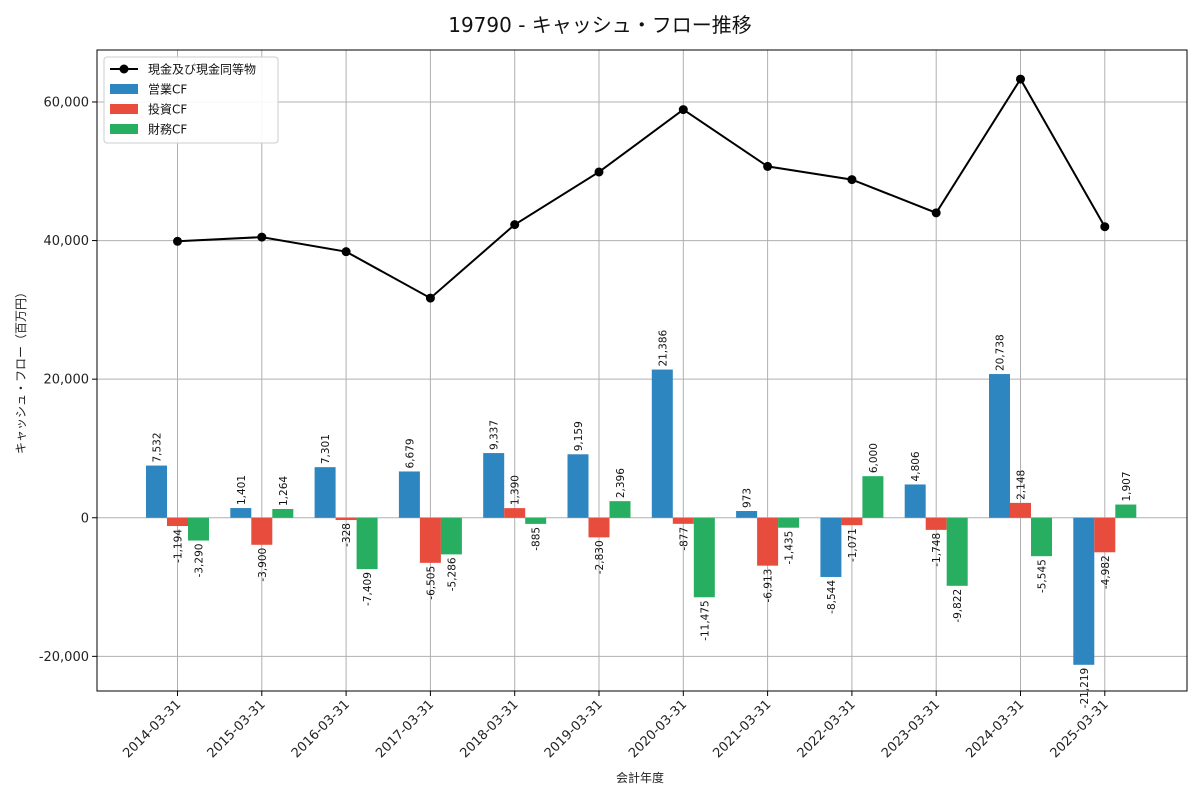  Describe the element at coordinates (999, 446) in the screenshot. I see `bar-営業CF-2024-03-31` at that location.